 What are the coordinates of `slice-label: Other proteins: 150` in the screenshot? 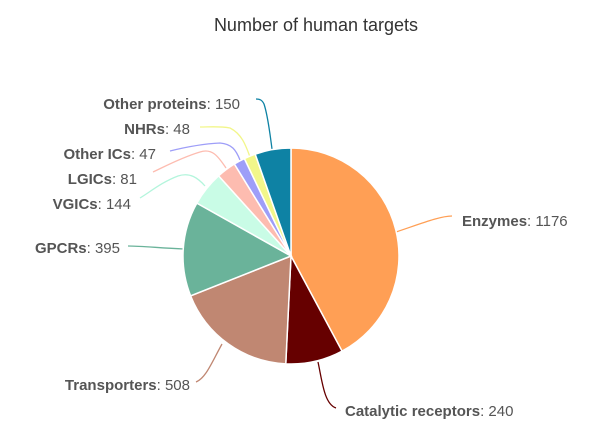 It's located at (171, 104).